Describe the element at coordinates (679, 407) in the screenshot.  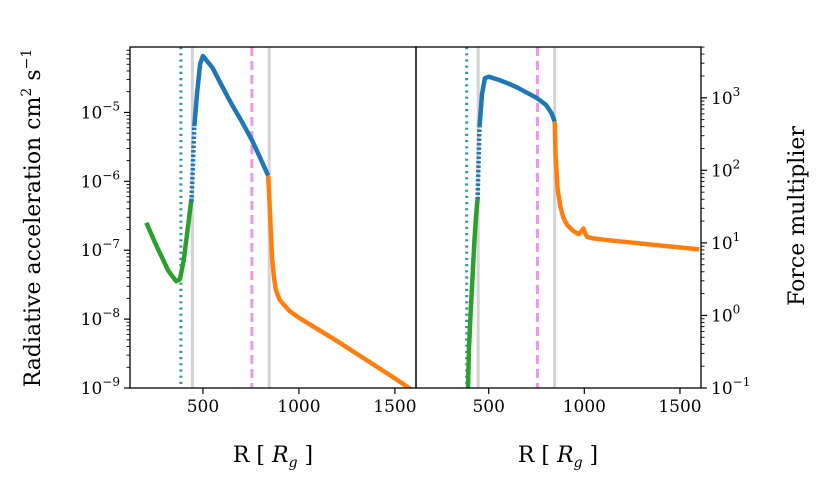
I see `right-x-tick-label: 1500` at that location.